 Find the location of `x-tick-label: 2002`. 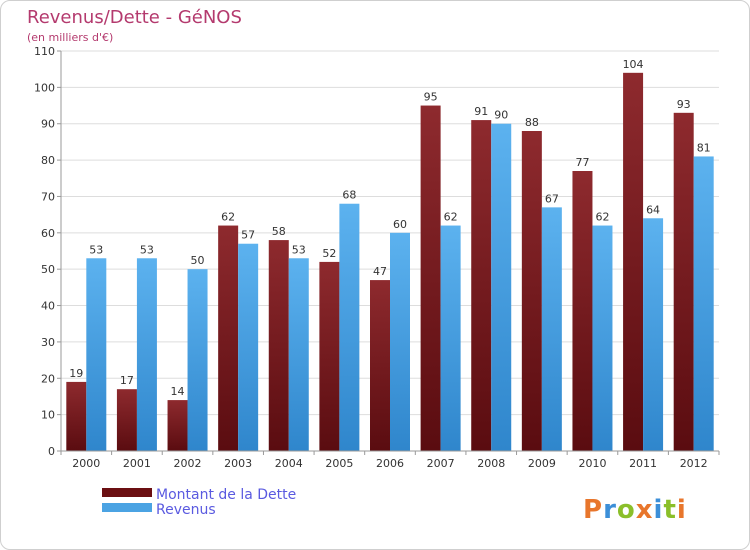

x-tick-label: 2002 is located at coordinates (188, 463).